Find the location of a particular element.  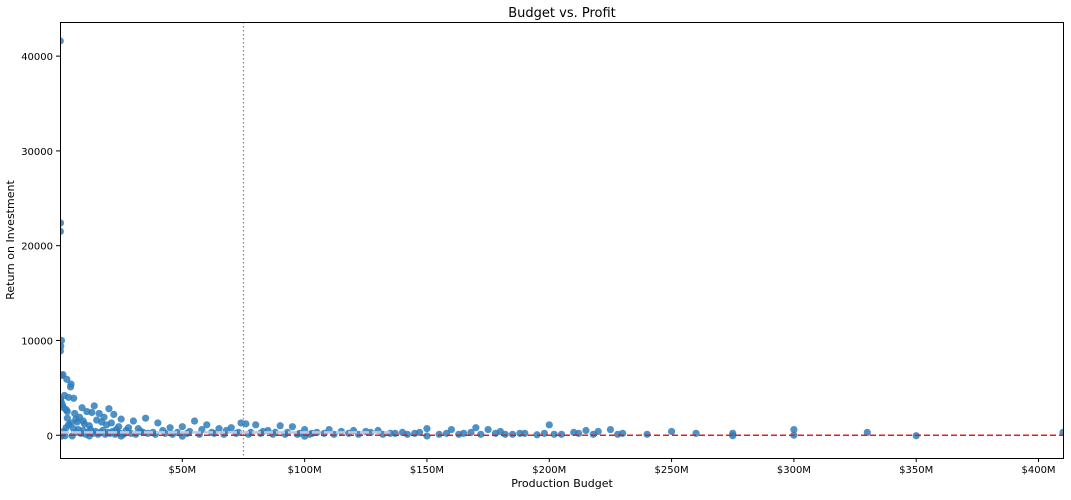

chart-title: Budget vs. Profit is located at coordinates (562, 13).